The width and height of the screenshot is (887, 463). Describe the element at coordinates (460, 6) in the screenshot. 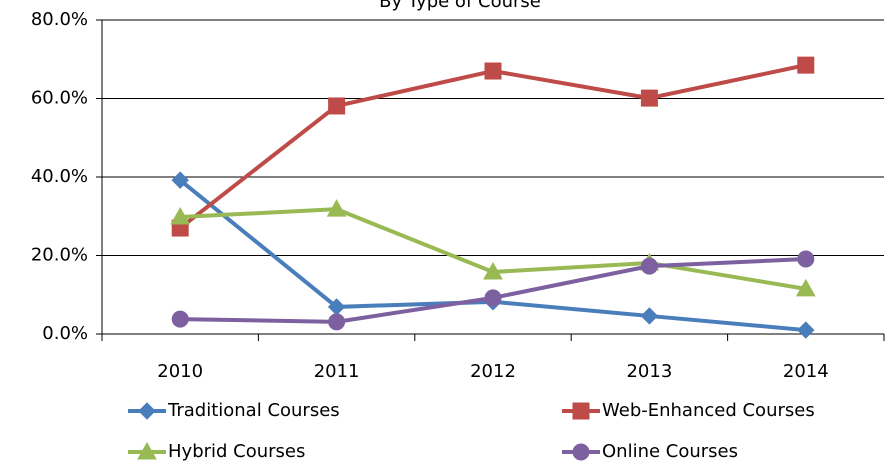

I see `chart-title: By Type of Course` at that location.